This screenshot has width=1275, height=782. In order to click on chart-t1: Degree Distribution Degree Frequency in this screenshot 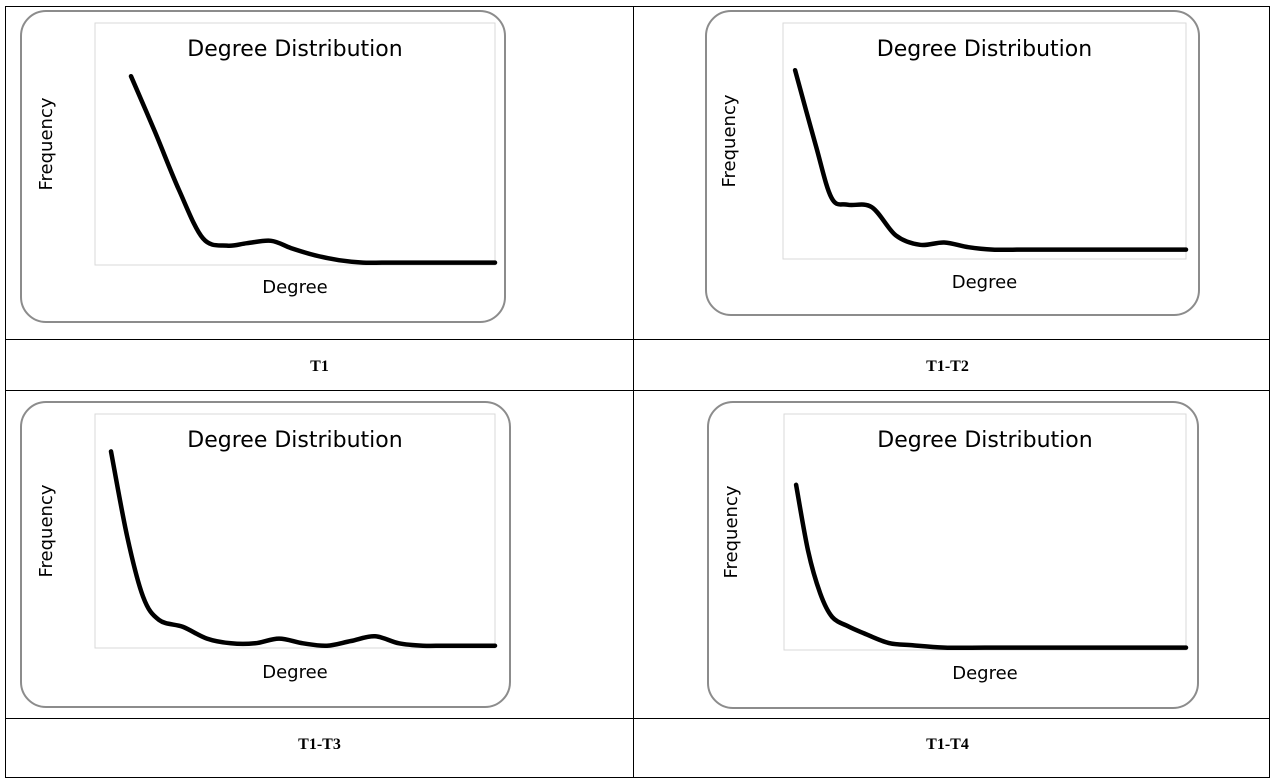, I will do `click(267, 160)`.